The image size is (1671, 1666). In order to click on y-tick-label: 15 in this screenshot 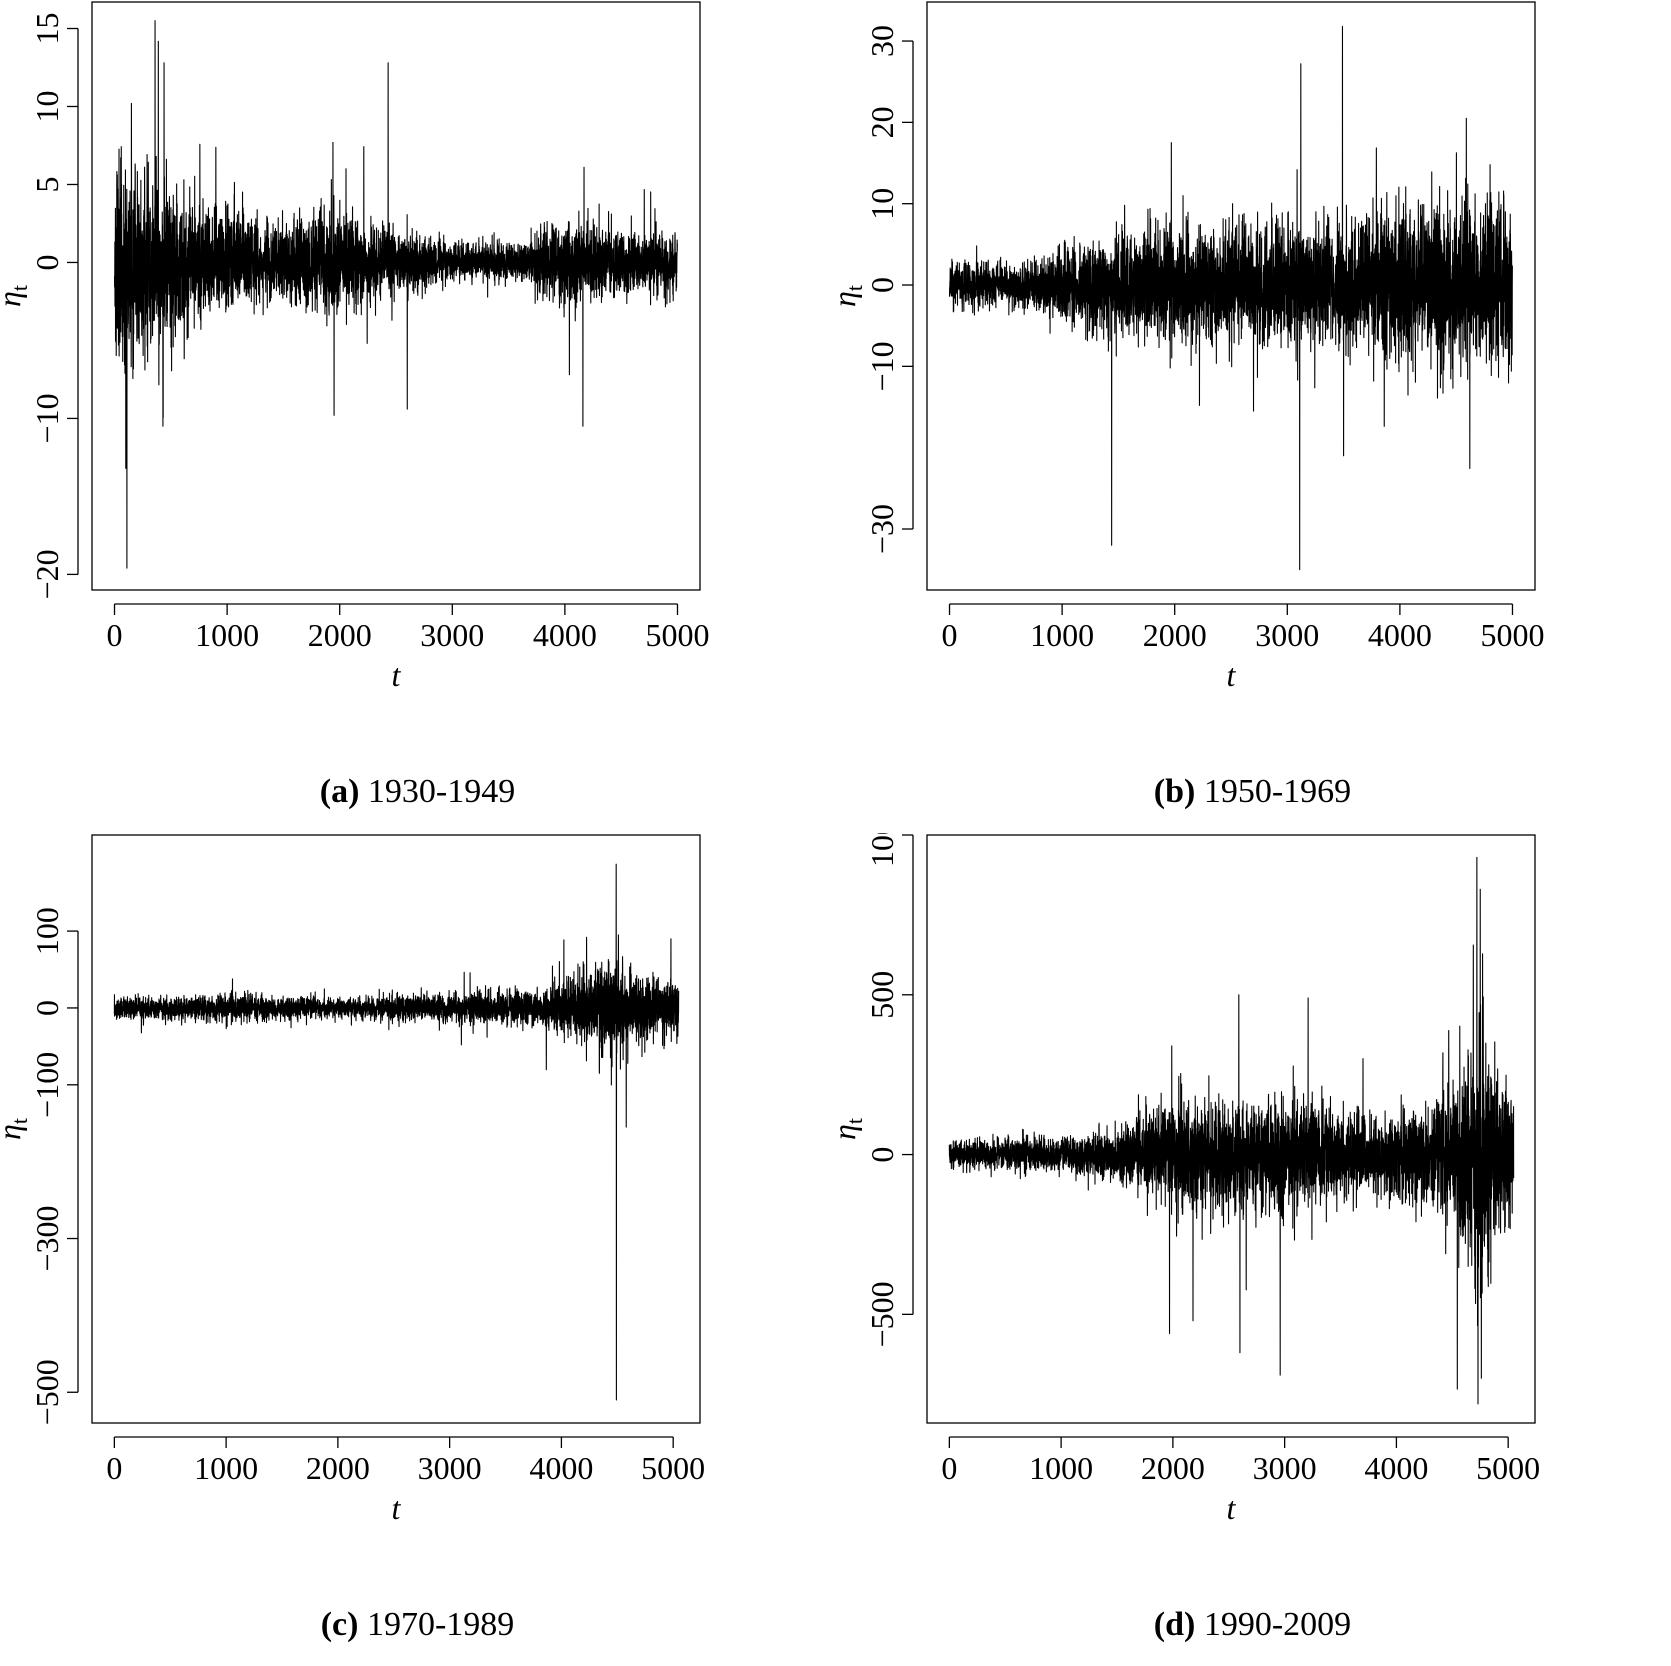, I will do `click(47, 29)`.